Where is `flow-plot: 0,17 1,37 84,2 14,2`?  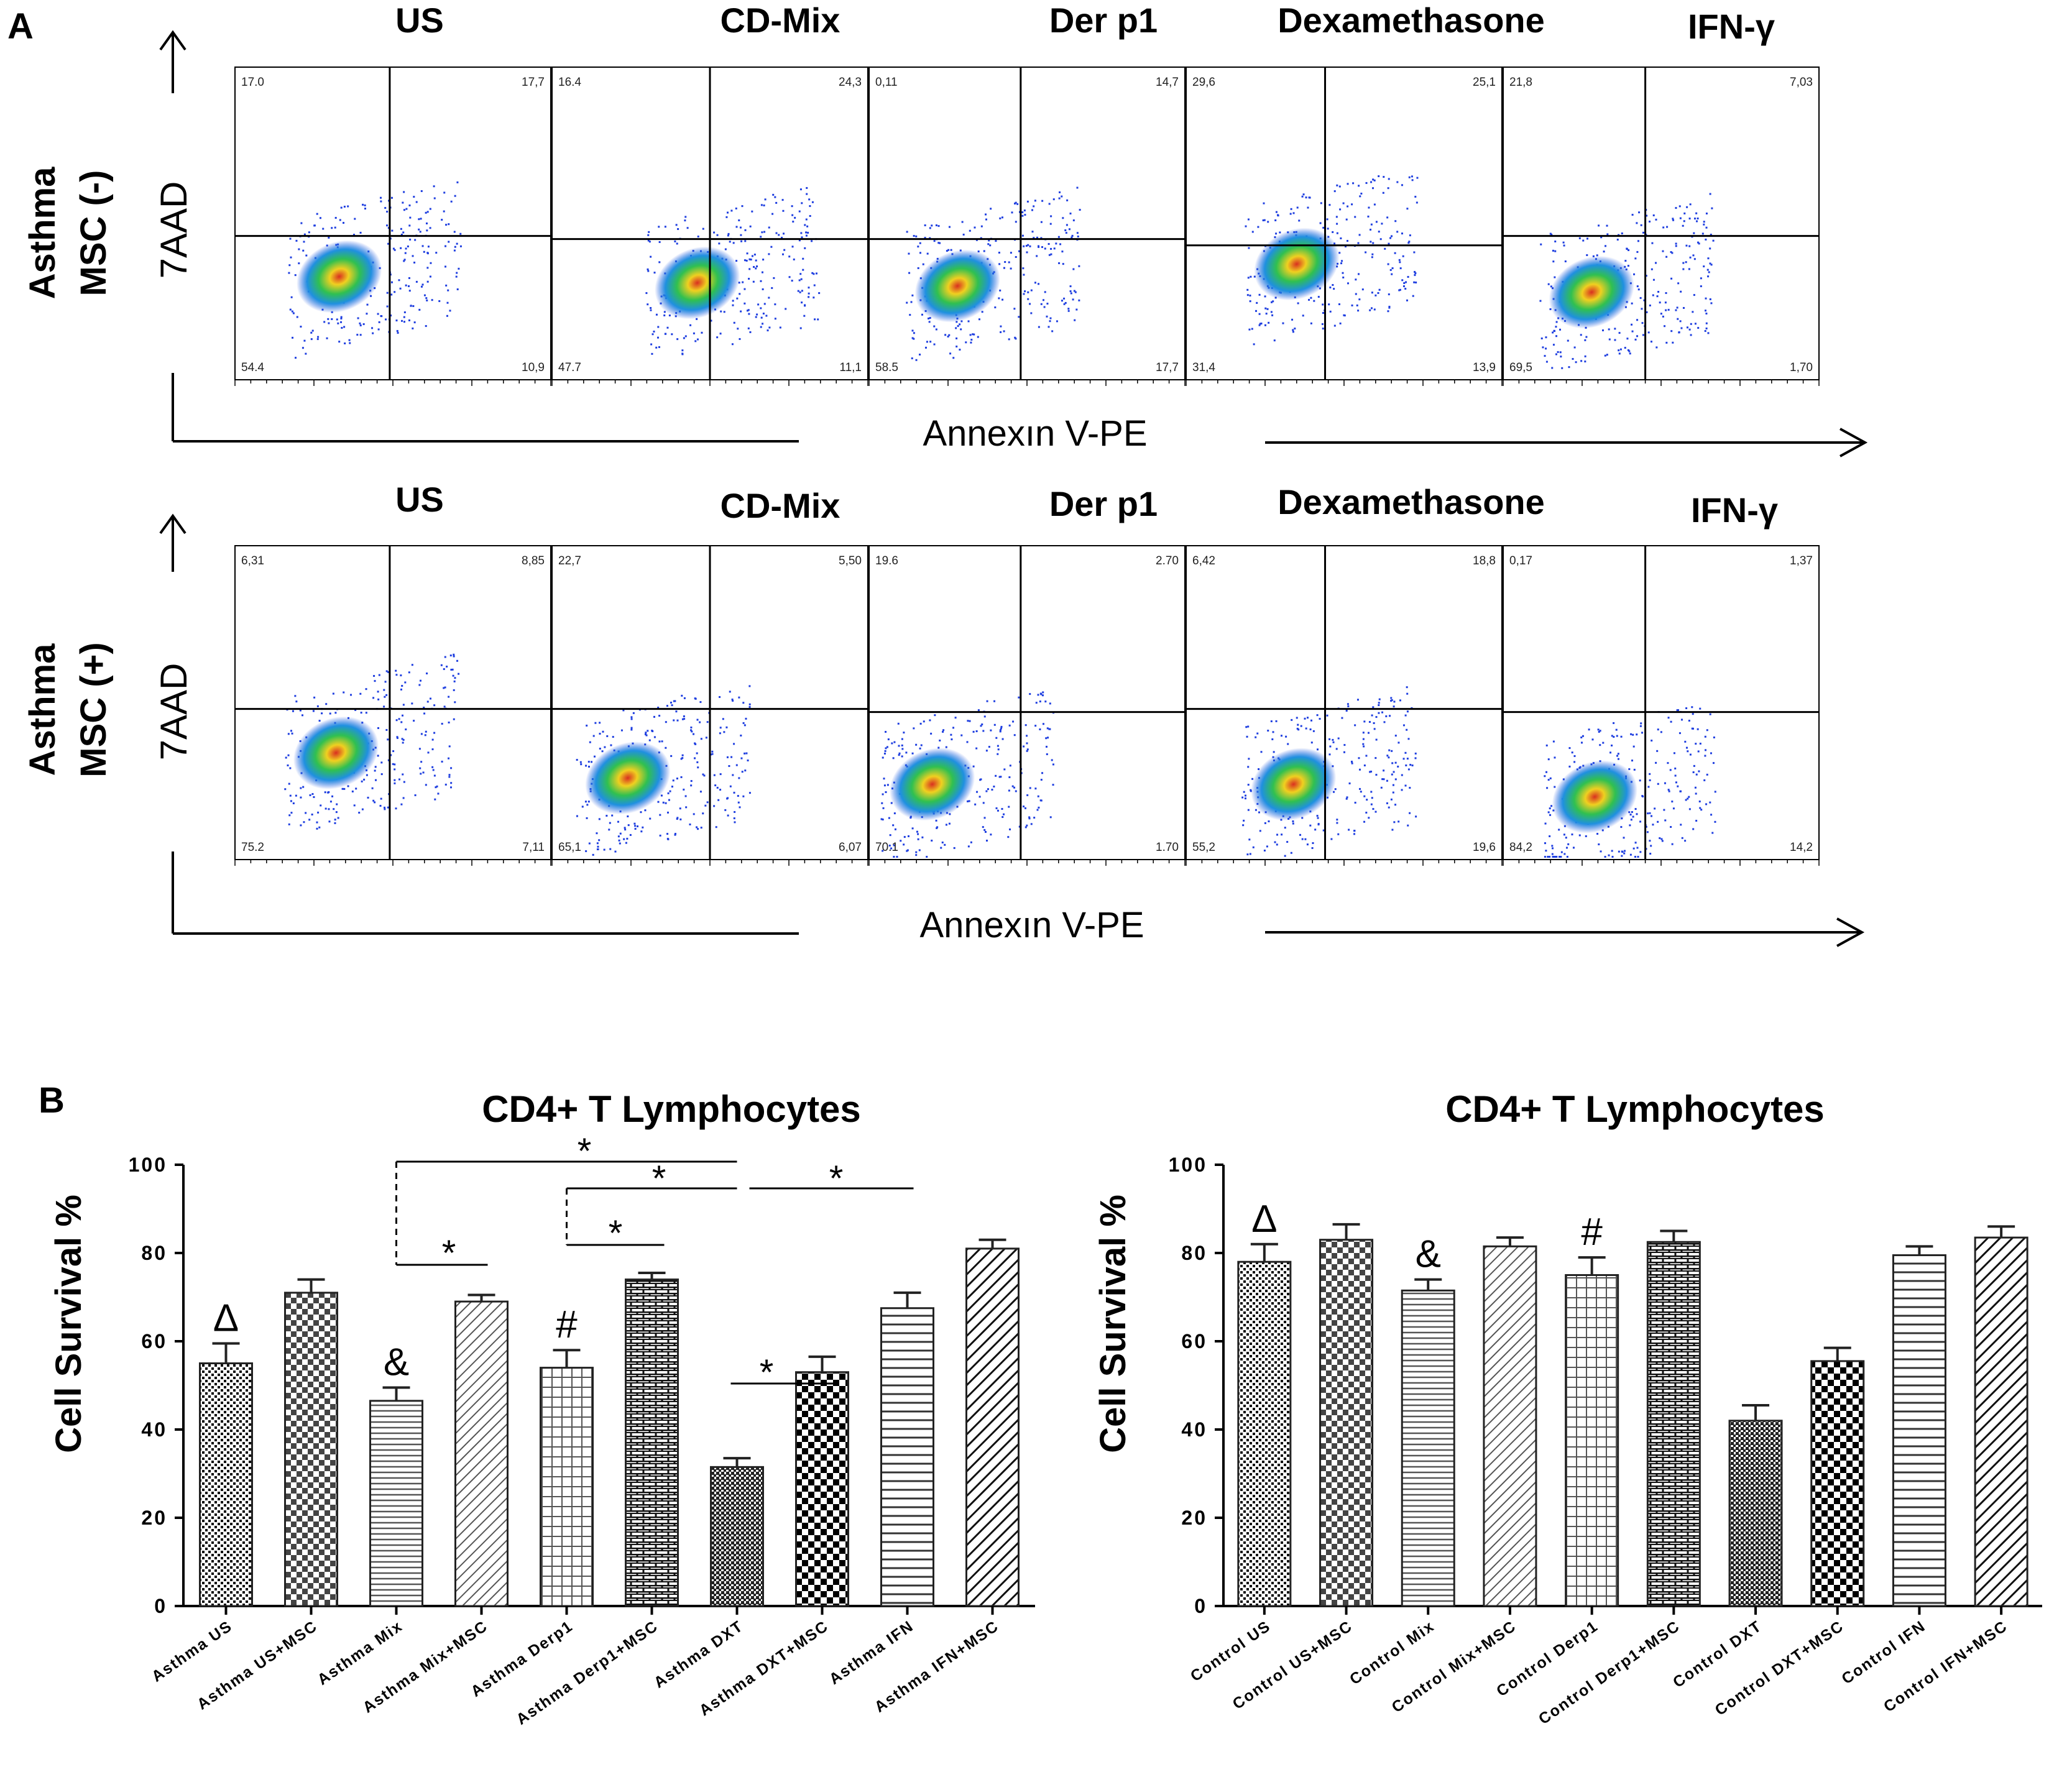
flow-plot: 0,17 1,37 84,2 14,2 is located at coordinates (1661, 706).